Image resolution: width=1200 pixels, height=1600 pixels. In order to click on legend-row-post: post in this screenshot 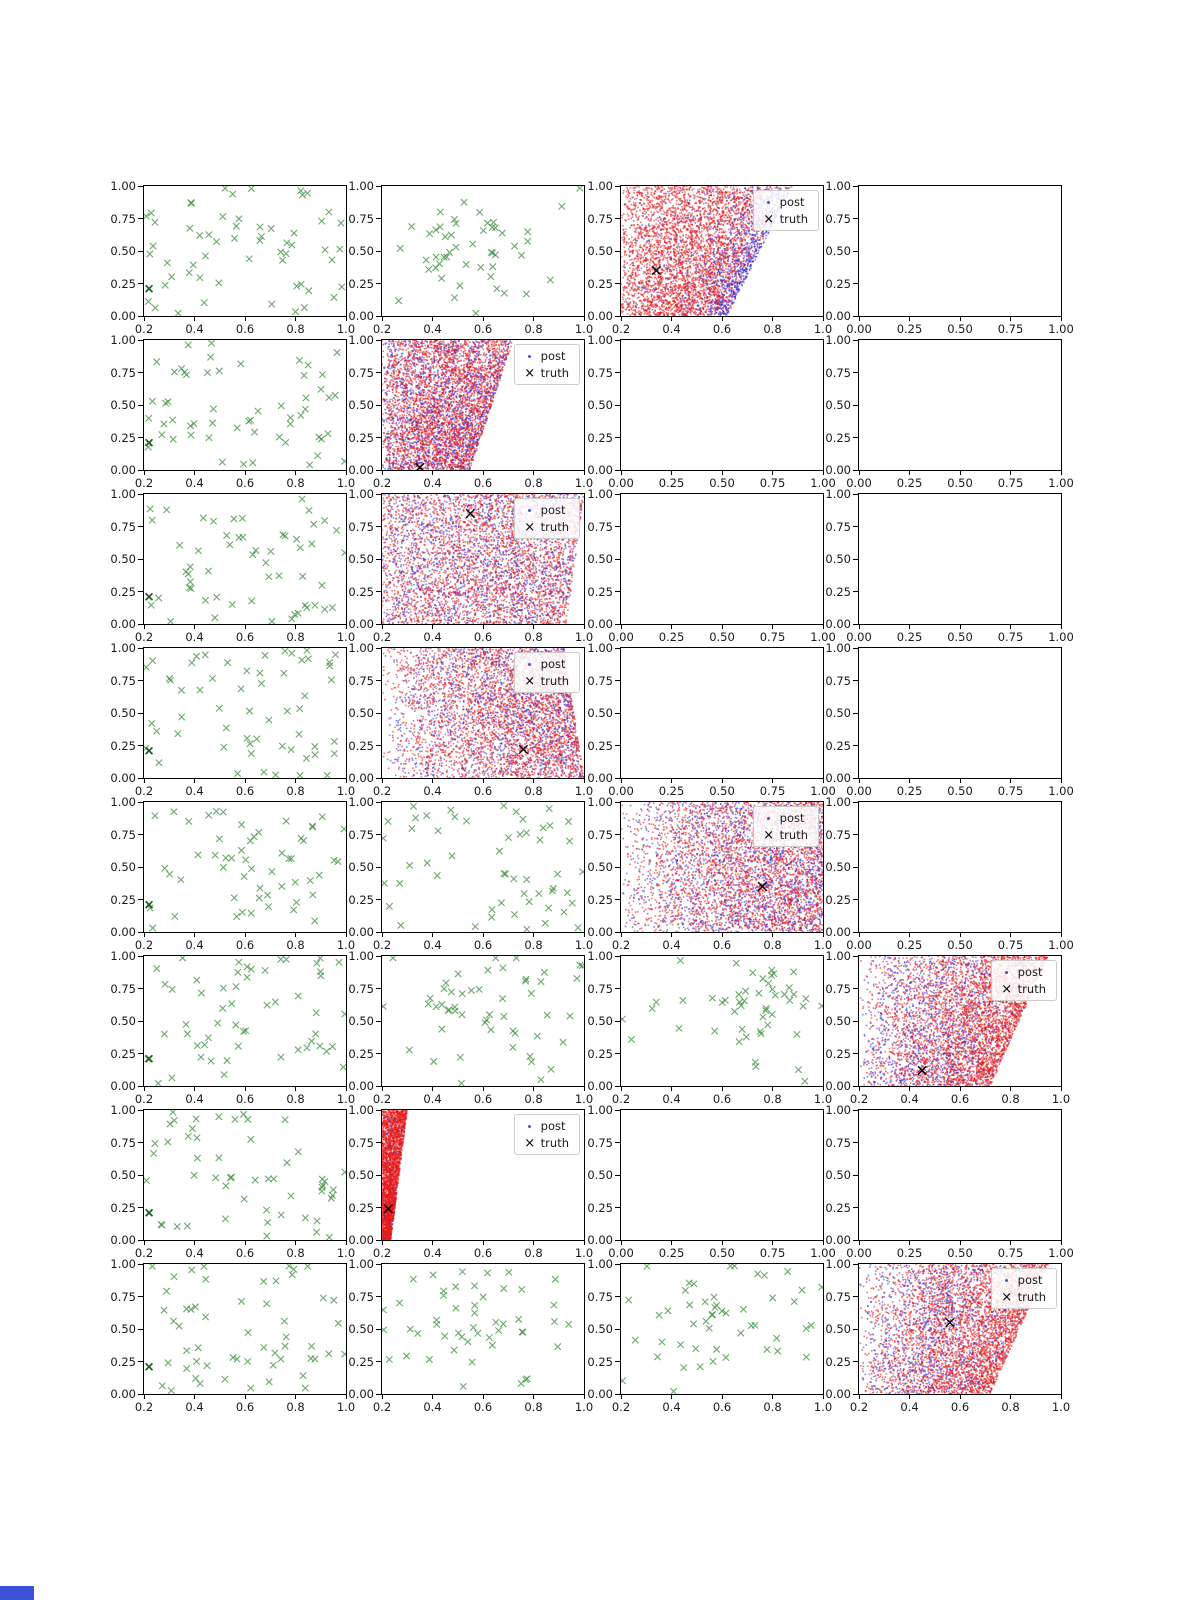, I will do `click(544, 510)`.